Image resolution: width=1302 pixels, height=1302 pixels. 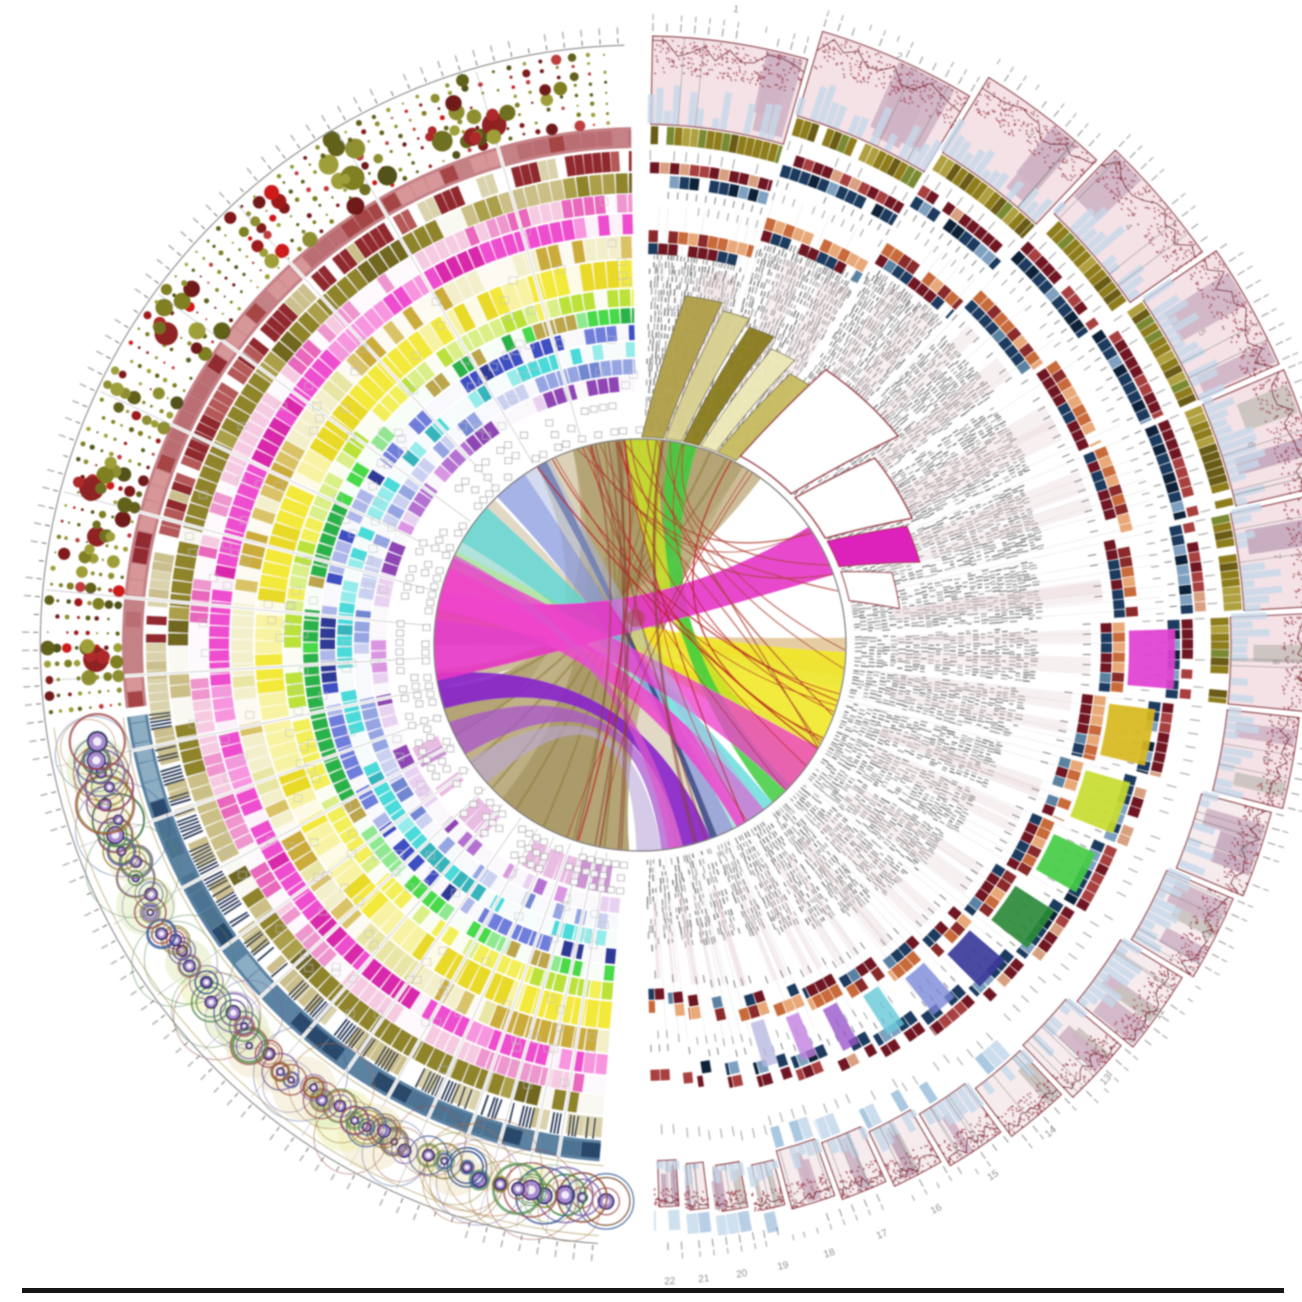 What do you see at coordinates (936, 1209) in the screenshot?
I see `svg-text: 16` at bounding box center [936, 1209].